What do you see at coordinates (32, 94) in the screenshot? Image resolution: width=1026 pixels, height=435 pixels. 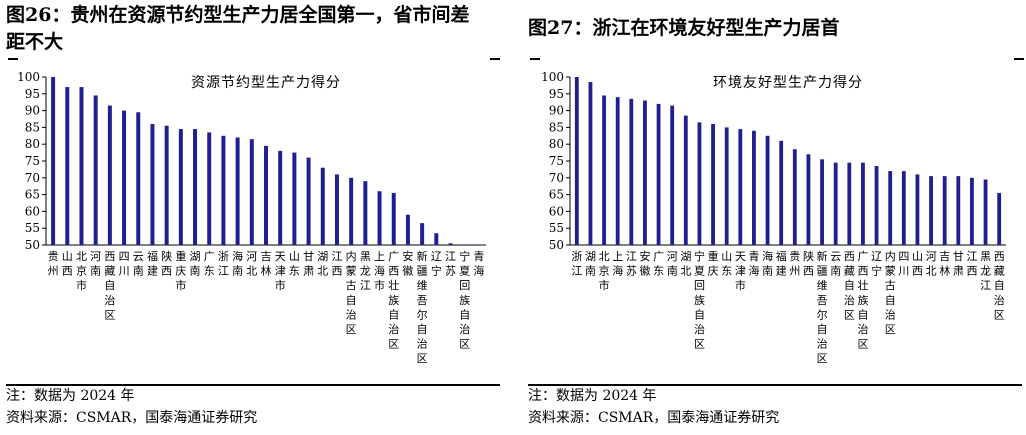 I see `left-ytick-label-9: 95` at bounding box center [32, 94].